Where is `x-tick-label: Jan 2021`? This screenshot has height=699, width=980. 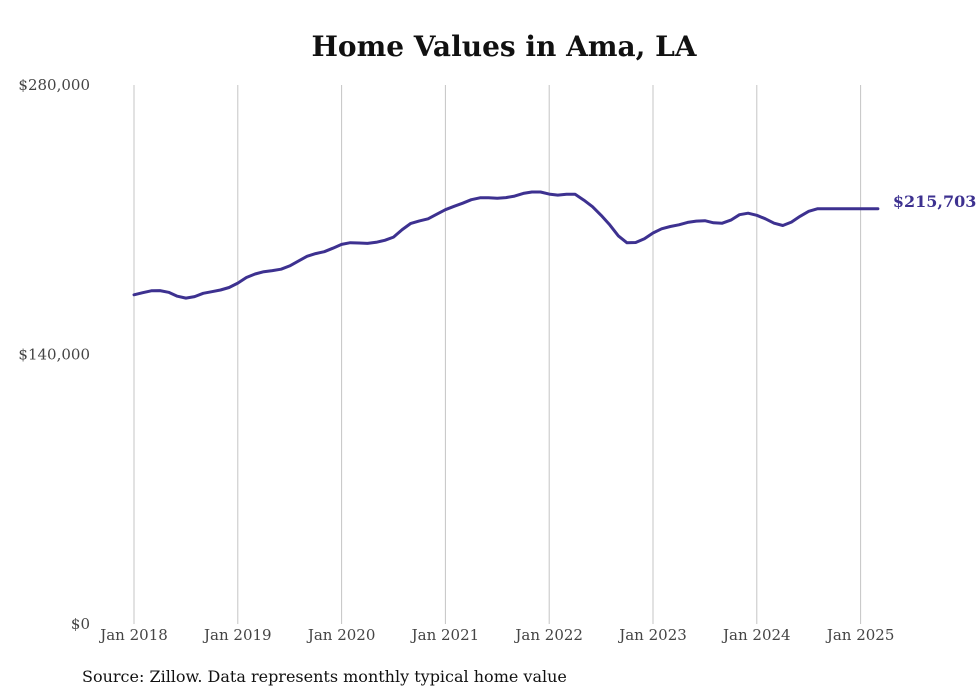 x-tick-label: Jan 2021 is located at coordinates (445, 635).